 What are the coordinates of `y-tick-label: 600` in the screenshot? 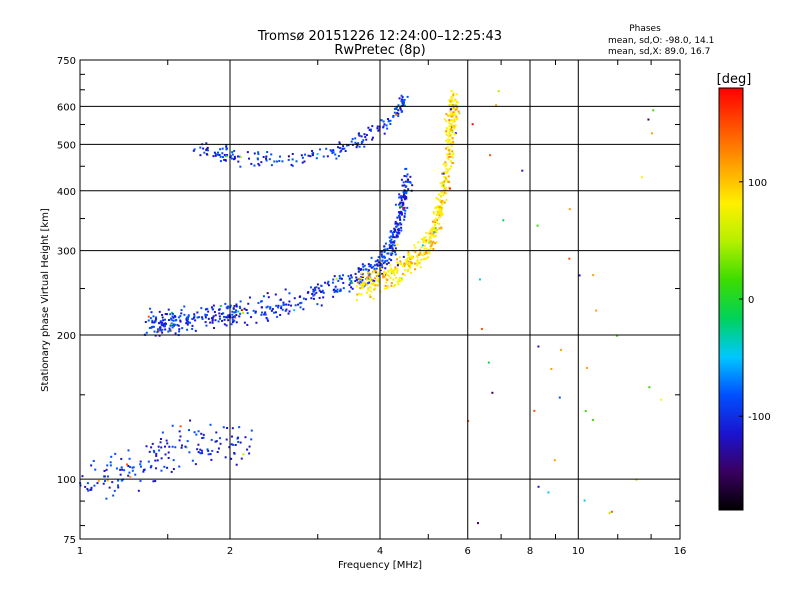 It's located at (66, 107).